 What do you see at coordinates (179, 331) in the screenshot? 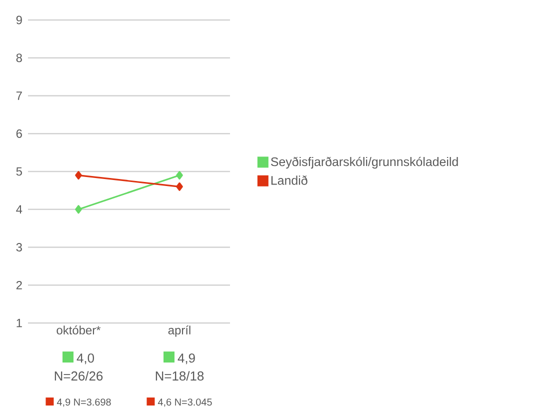
I see `x-tick-label: apríl` at bounding box center [179, 331].